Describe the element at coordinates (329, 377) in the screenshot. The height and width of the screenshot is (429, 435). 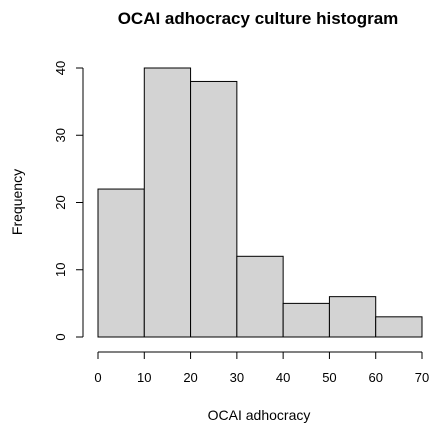
I see `x-tick-label: 50` at that location.